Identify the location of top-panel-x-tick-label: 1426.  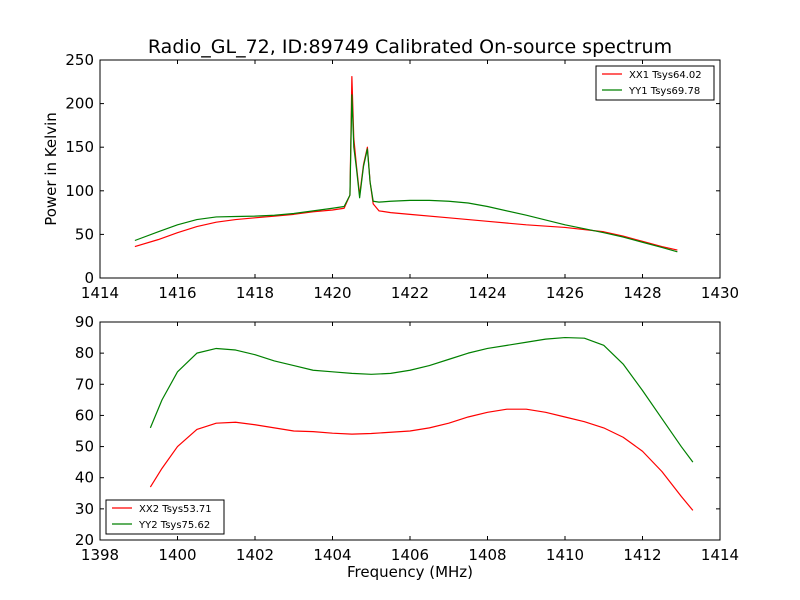
(565, 293).